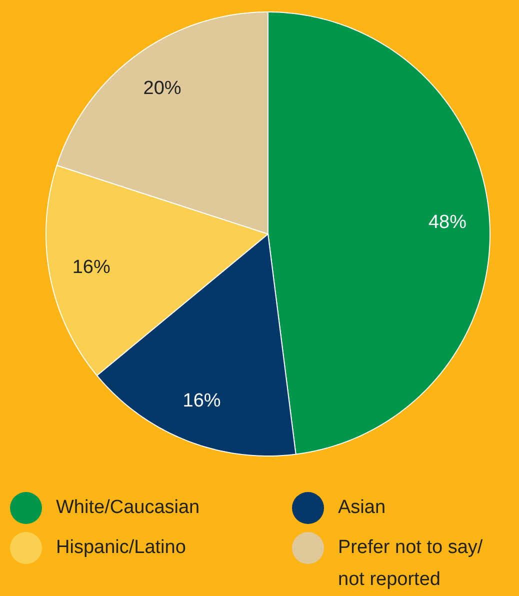 Image resolution: width=519 pixels, height=596 pixels. I want to click on legend-label: Hispanic/Latino, so click(121, 548).